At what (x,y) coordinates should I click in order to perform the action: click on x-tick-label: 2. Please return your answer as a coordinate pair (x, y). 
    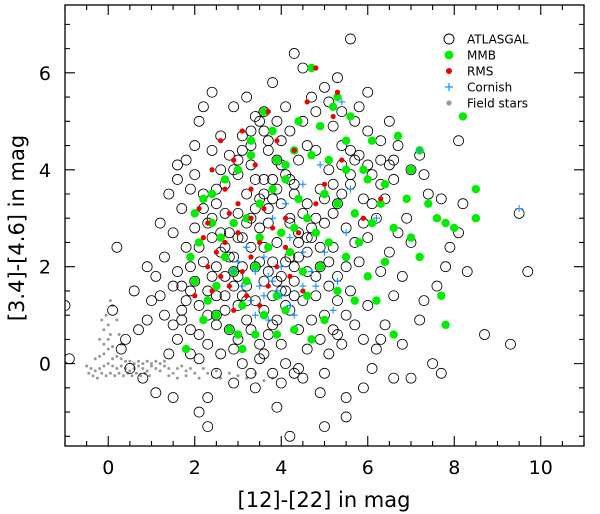
    Looking at the image, I should click on (195, 468).